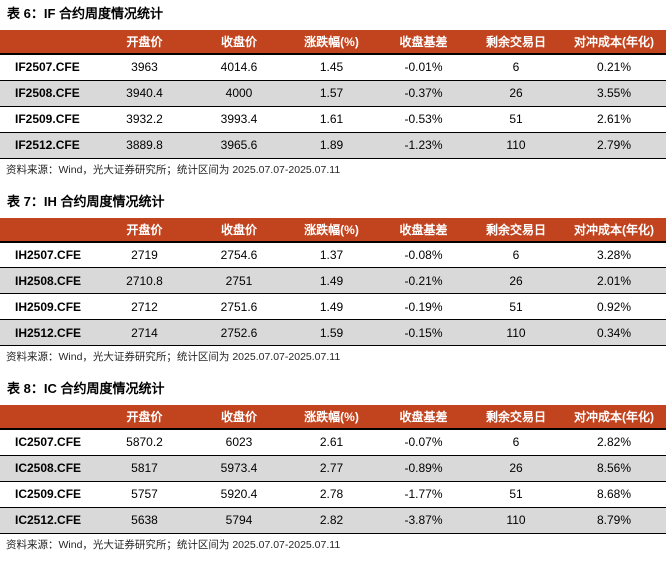 This screenshot has height=569, width=666. Describe the element at coordinates (423, 119) in the screenshot. I see `basis-cell: -0.53%` at that location.